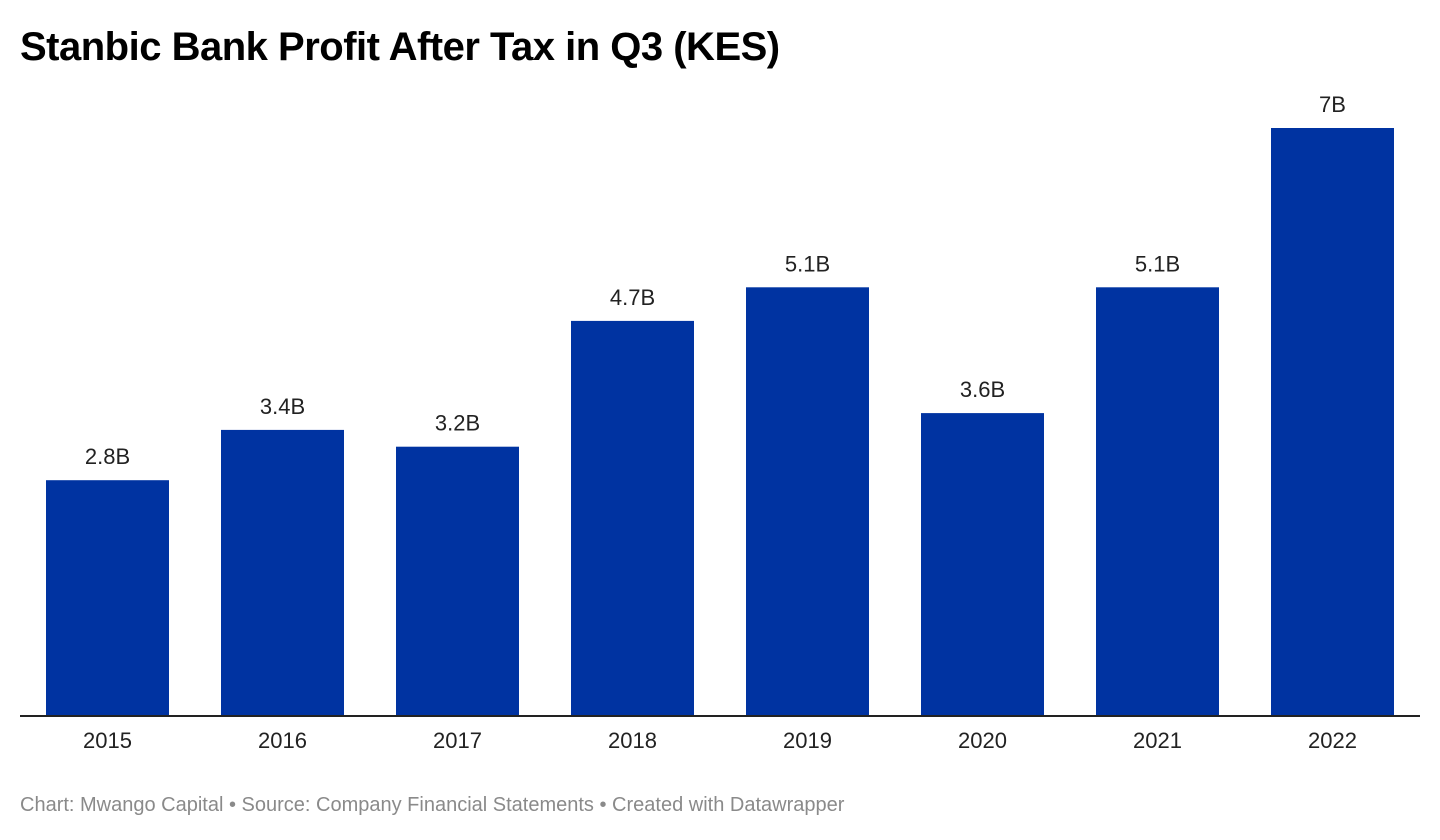  Describe the element at coordinates (1332, 104) in the screenshot. I see `data-label-2022: 7B` at that location.